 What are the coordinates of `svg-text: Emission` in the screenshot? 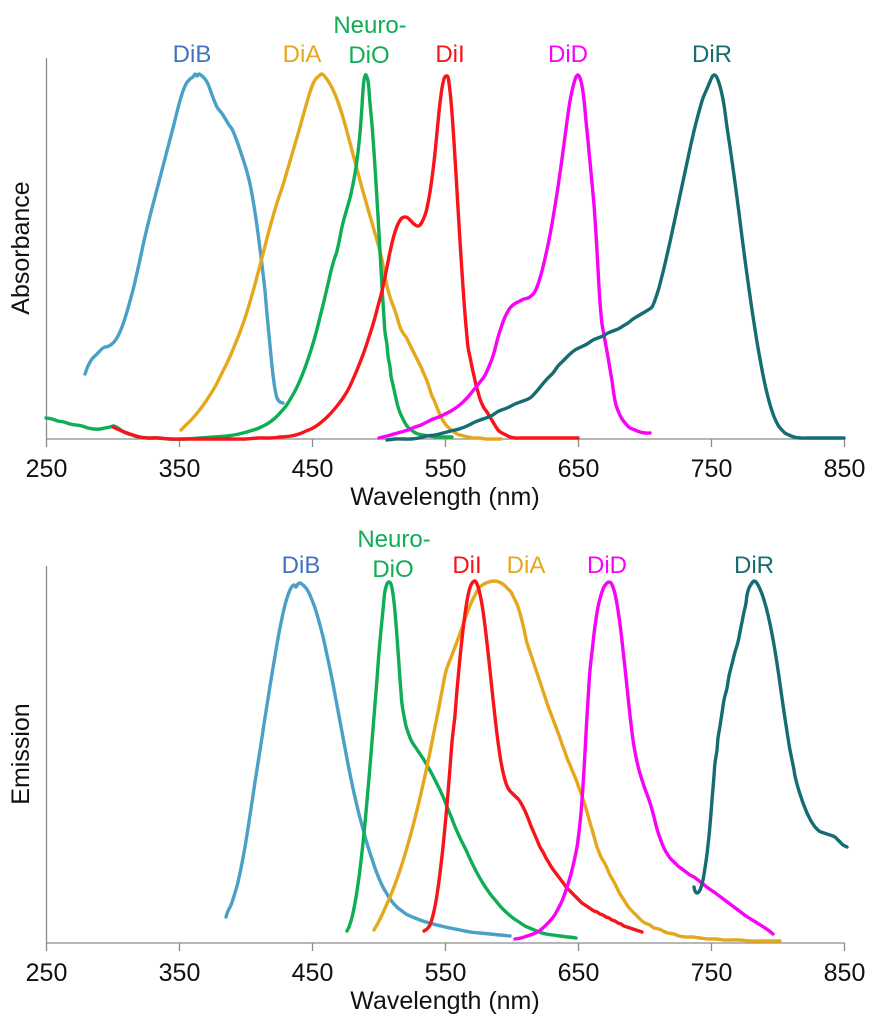 It's located at (21, 753).